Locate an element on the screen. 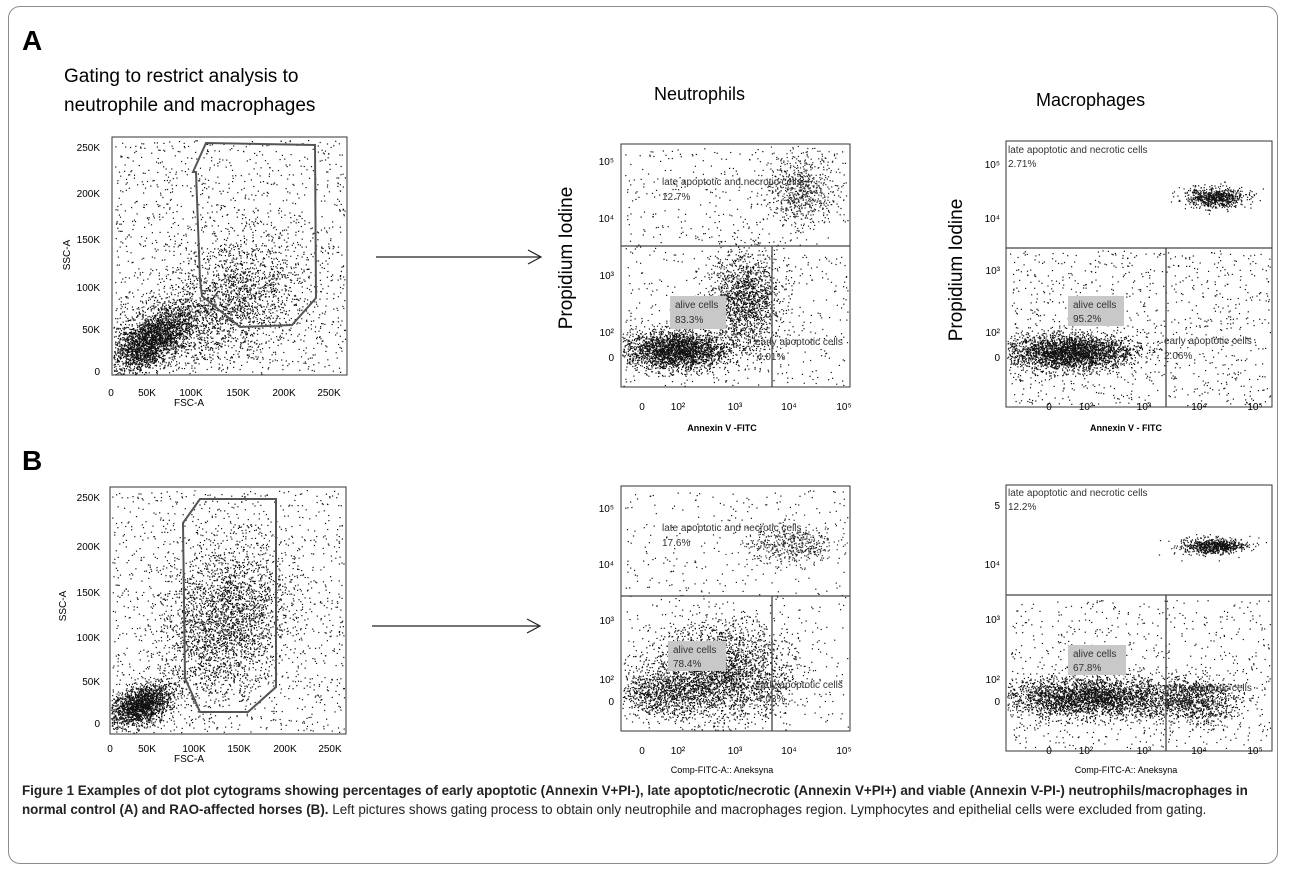 Image resolution: width=1290 pixels, height=873 pixels. macrophages-plot-a-frame is located at coordinates (1139, 274).